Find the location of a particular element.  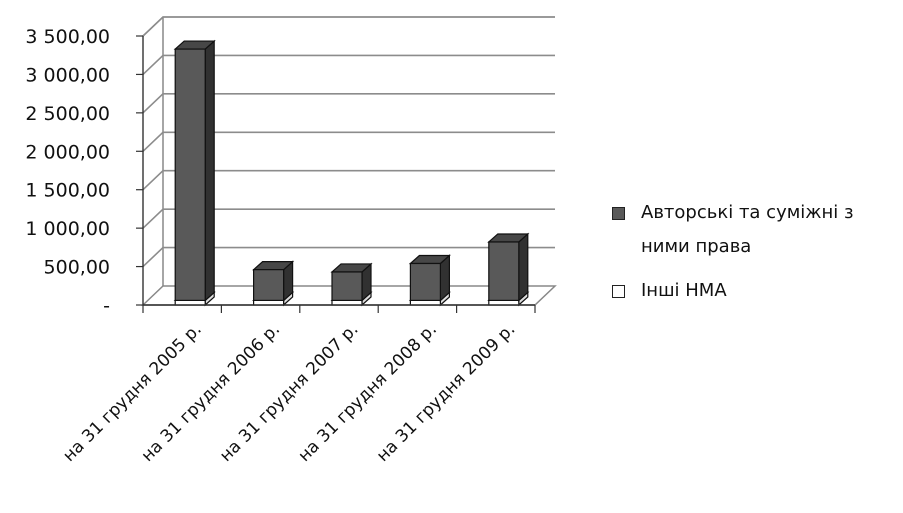

x-tick-label: на 31 грудня 2008 р. is located at coordinates (367, 392).